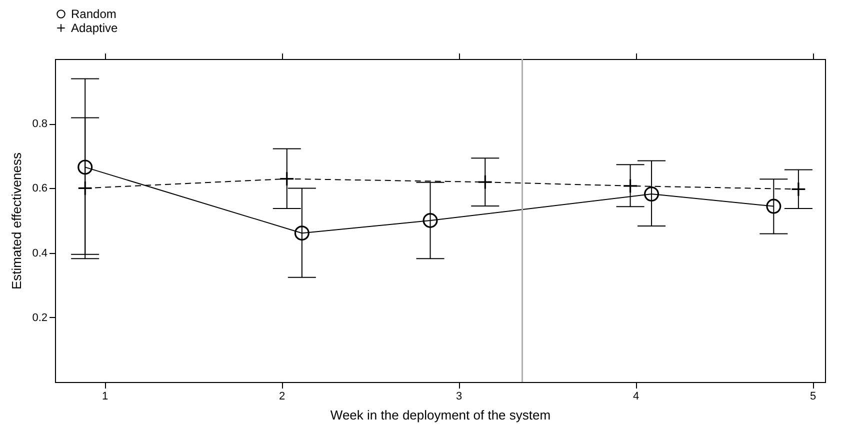 The width and height of the screenshot is (860, 445). Describe the element at coordinates (105, 396) in the screenshot. I see `x-tick-label: 1` at that location.